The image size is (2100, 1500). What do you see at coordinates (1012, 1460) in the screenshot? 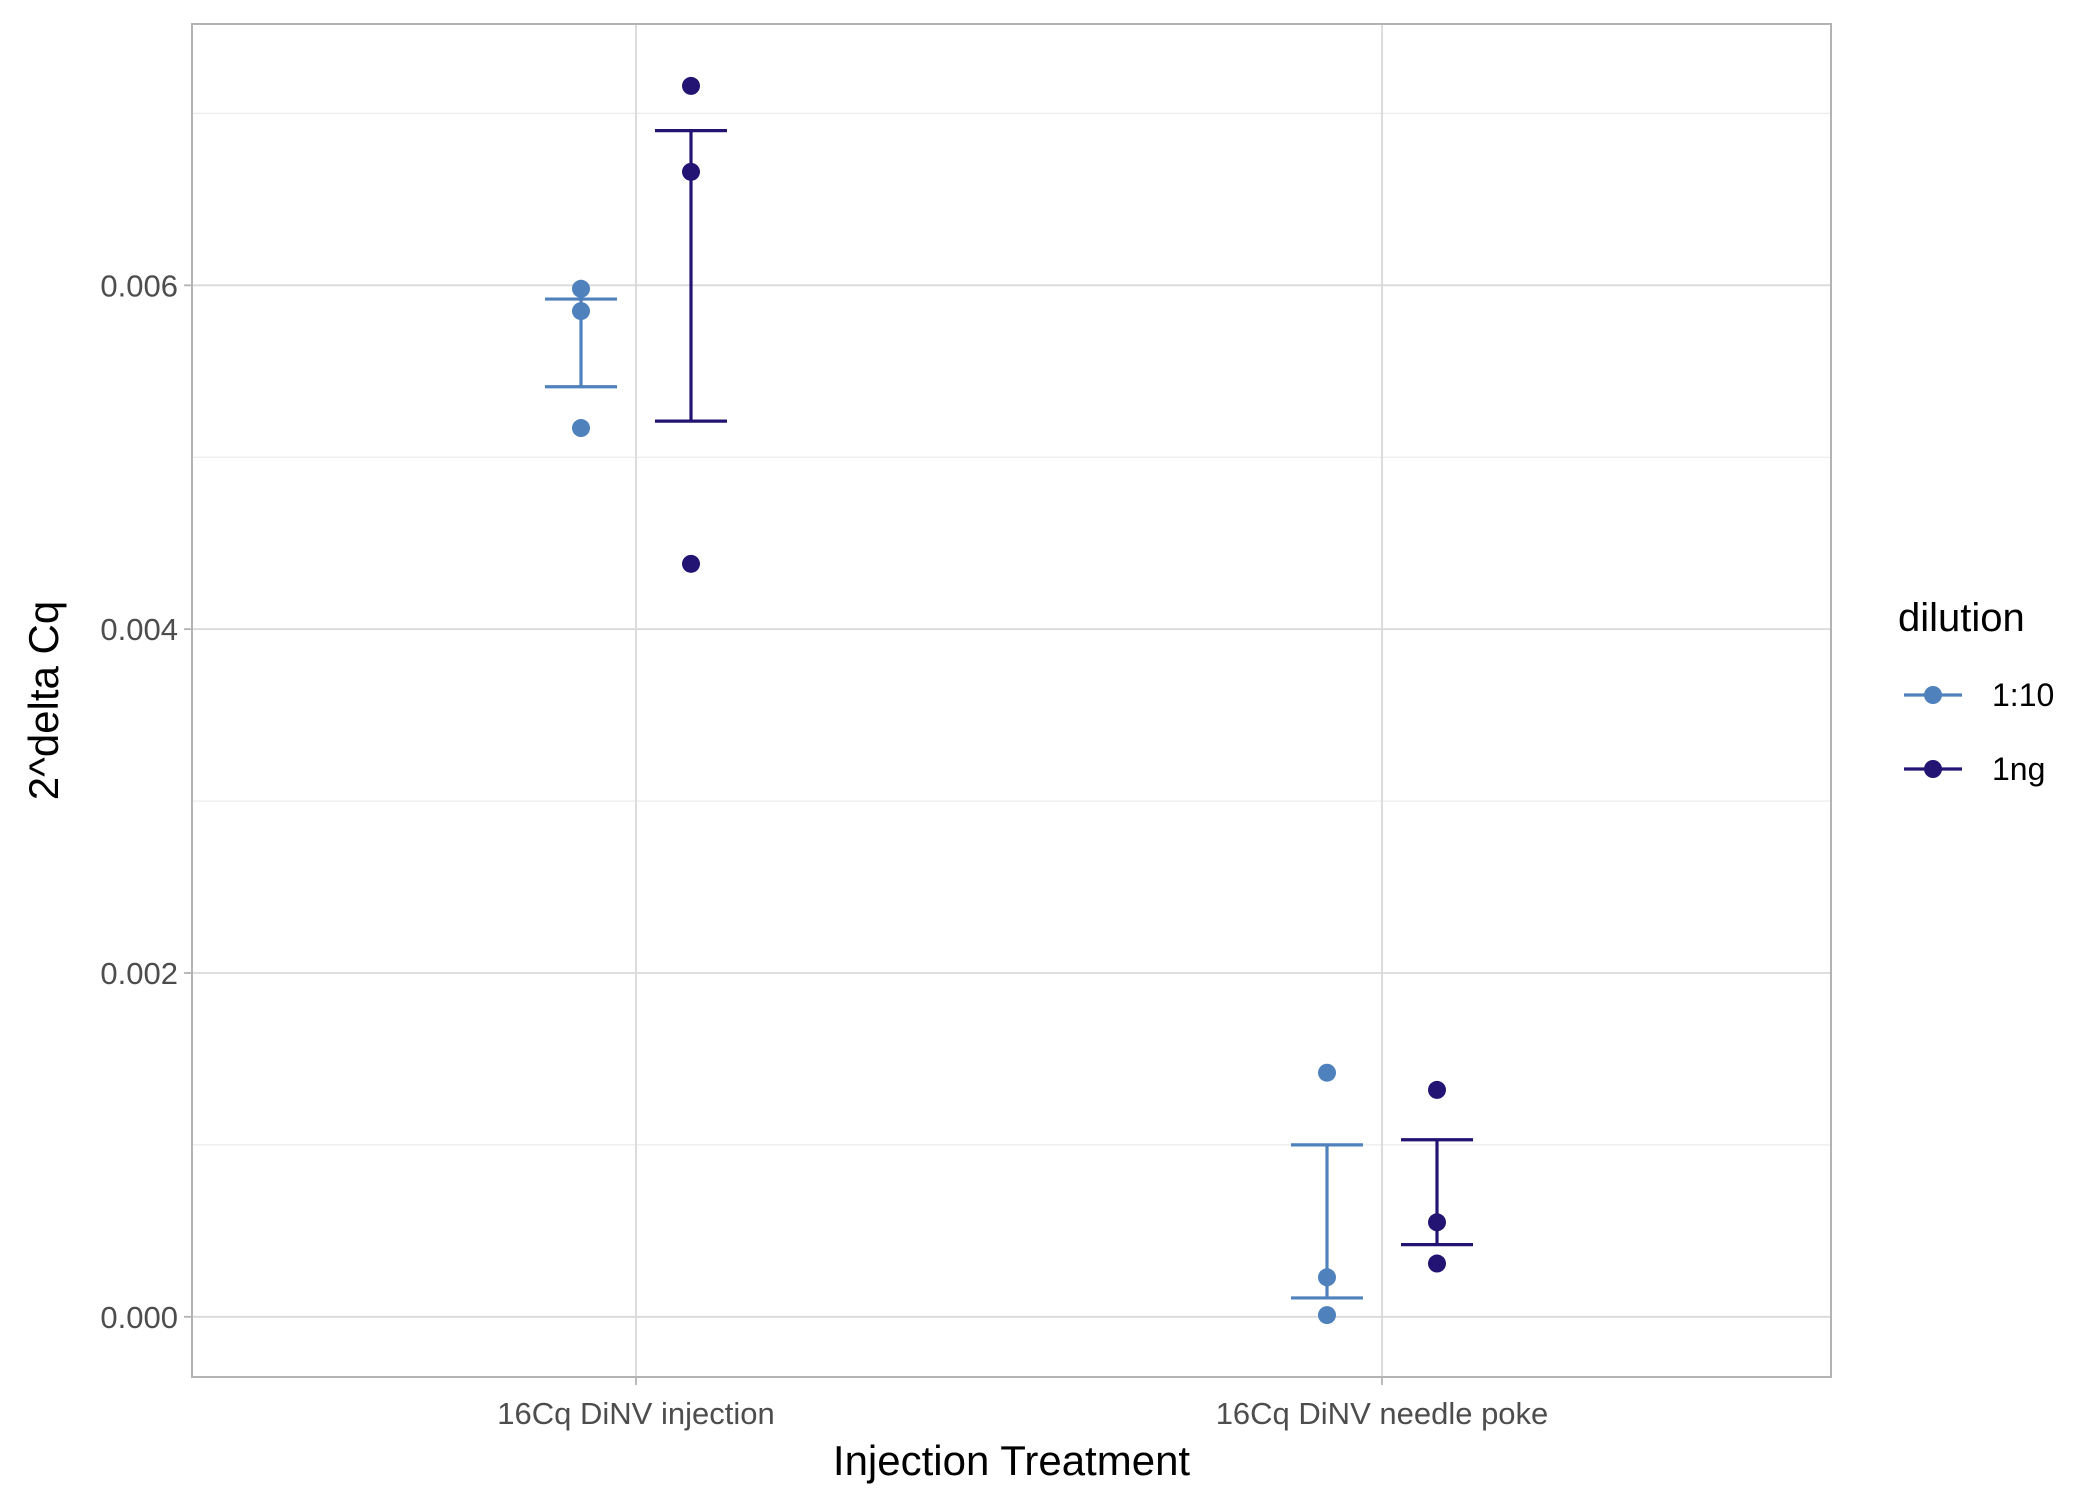
I see `x-axis-title: Injection Treatment` at bounding box center [1012, 1460].